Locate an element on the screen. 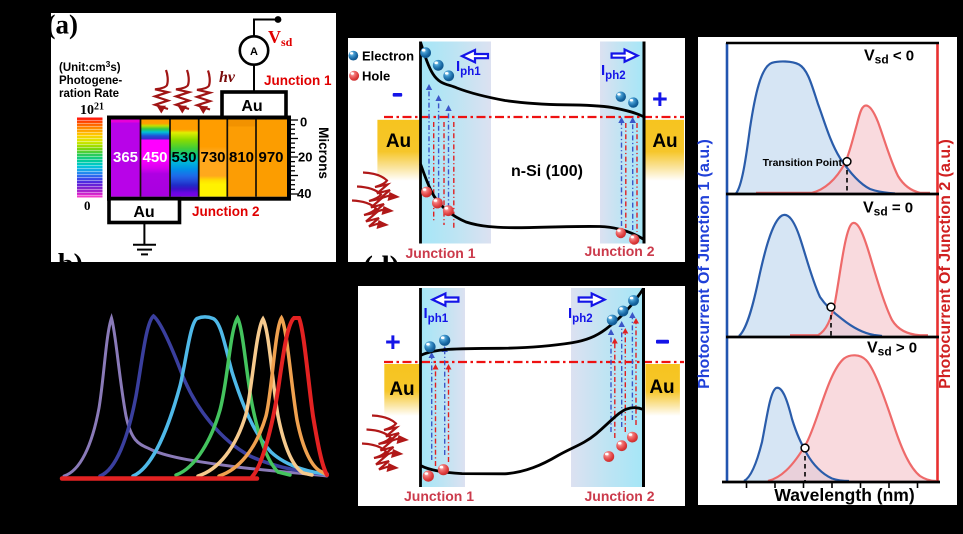  svg-text: 530 is located at coordinates (183, 157).